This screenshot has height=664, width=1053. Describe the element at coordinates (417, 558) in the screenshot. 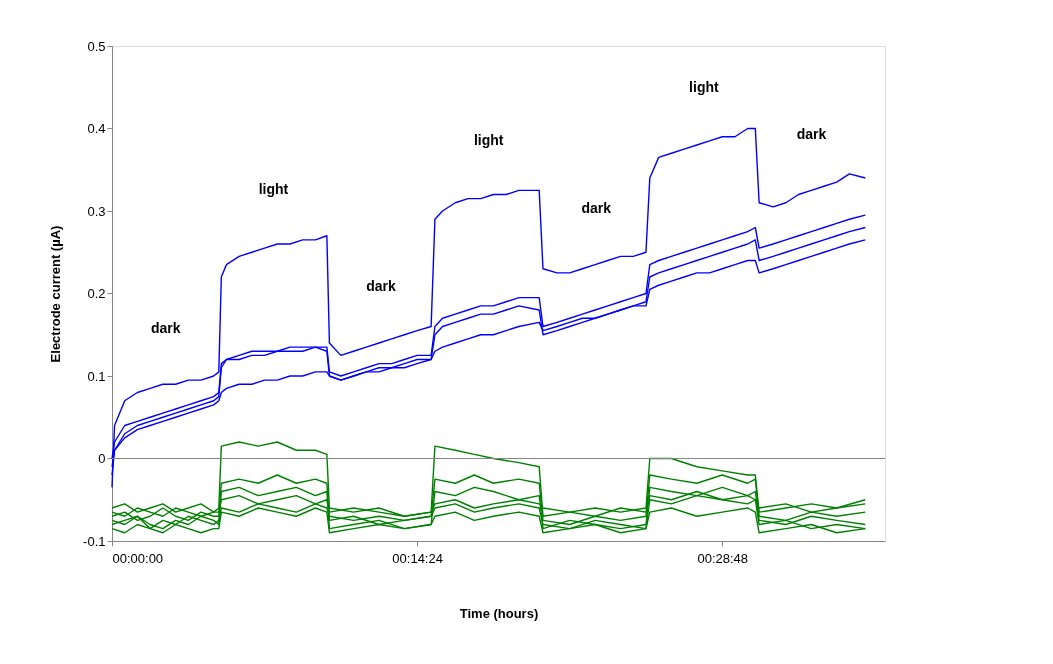

I see `x-tick-label: 00:14:24` at that location.